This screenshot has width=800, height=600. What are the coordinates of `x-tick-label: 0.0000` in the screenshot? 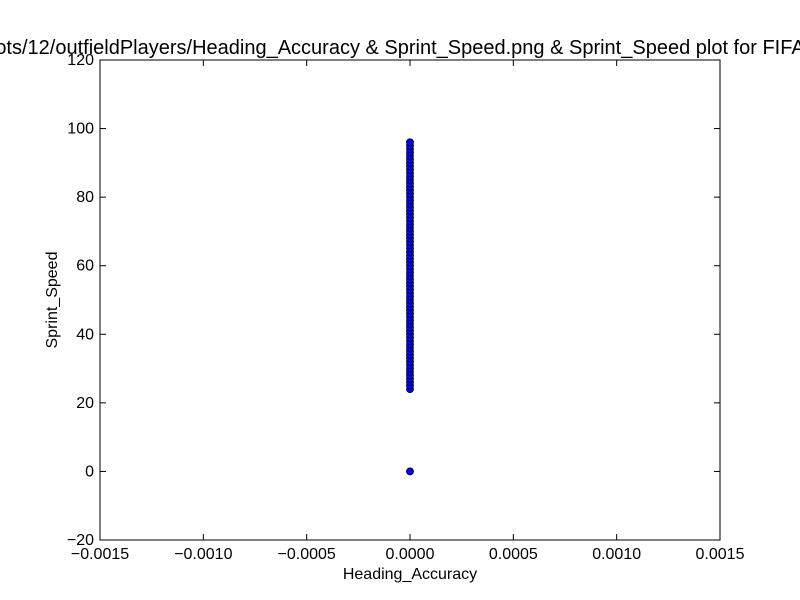 It's located at (410, 554).